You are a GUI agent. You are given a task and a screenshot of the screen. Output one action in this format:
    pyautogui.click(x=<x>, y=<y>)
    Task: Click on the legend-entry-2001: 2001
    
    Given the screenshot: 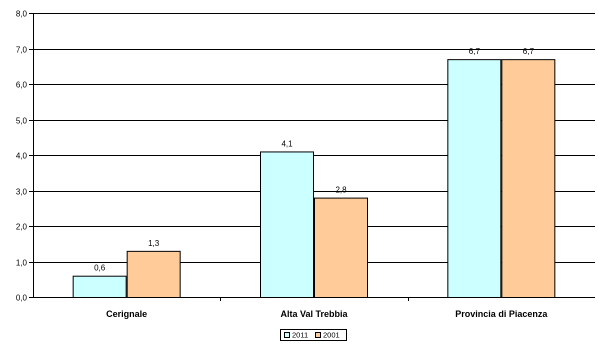 What is the action you would take?
    pyautogui.click(x=331, y=335)
    